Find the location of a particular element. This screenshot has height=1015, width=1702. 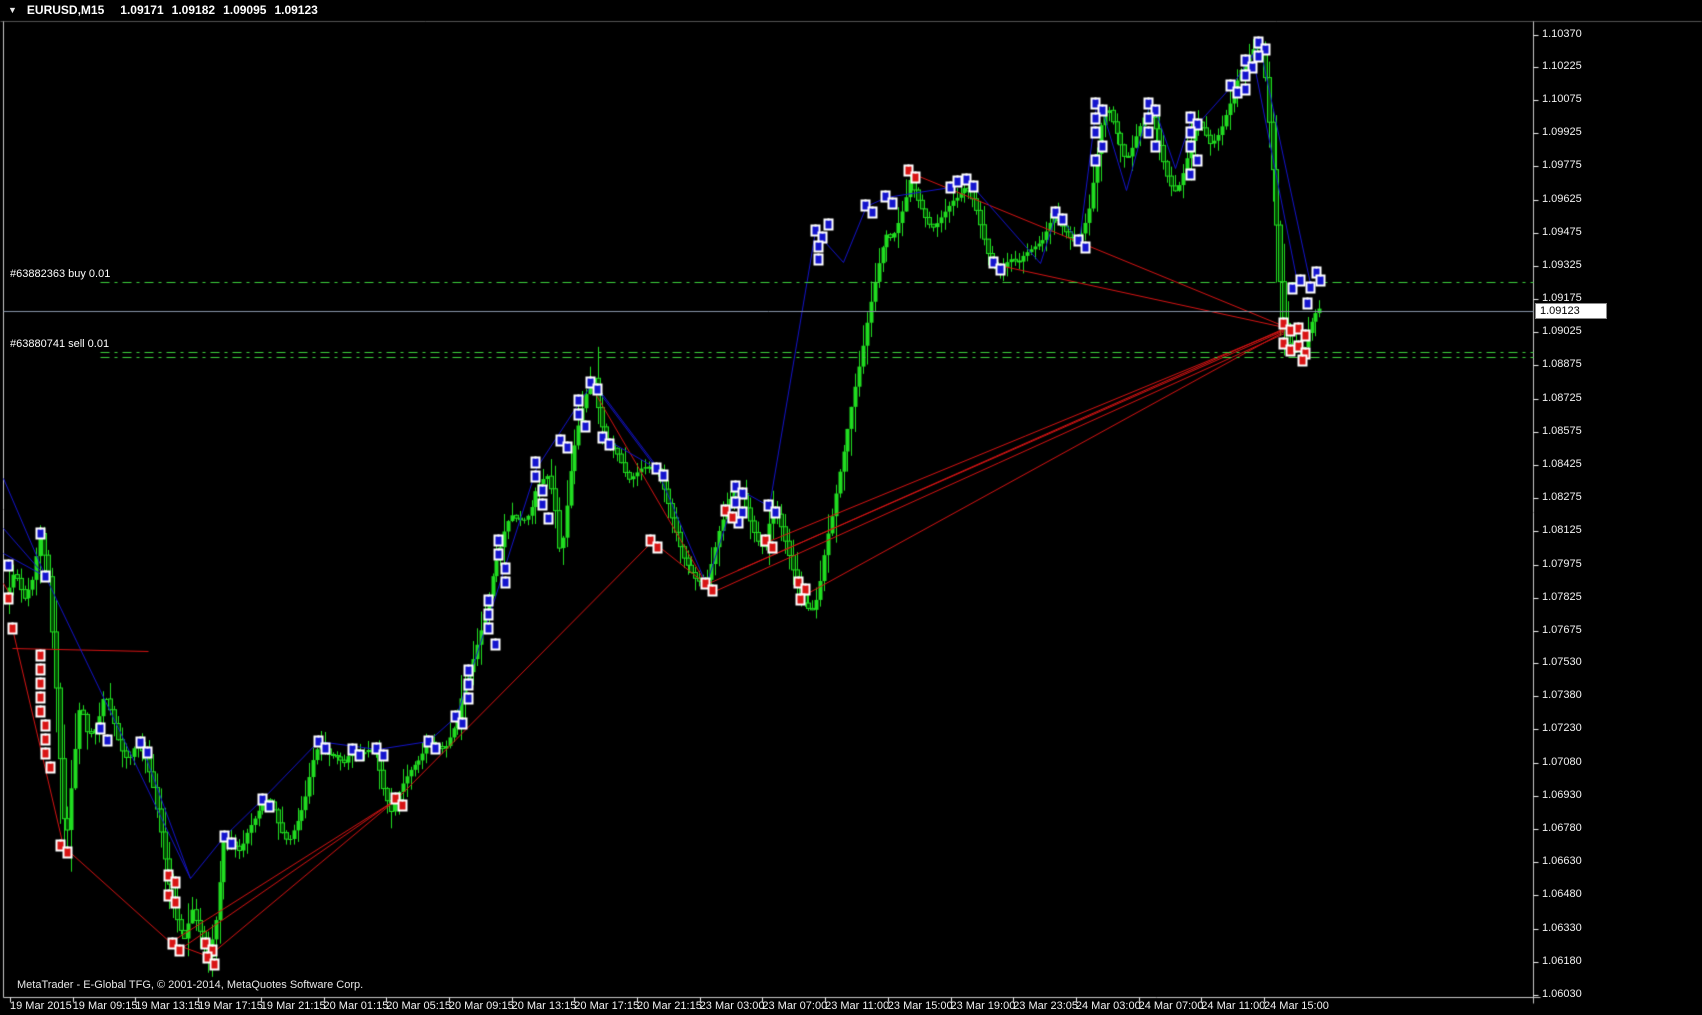

time-axis-label: 19 Mar 13:15 is located at coordinates (168, 1006).